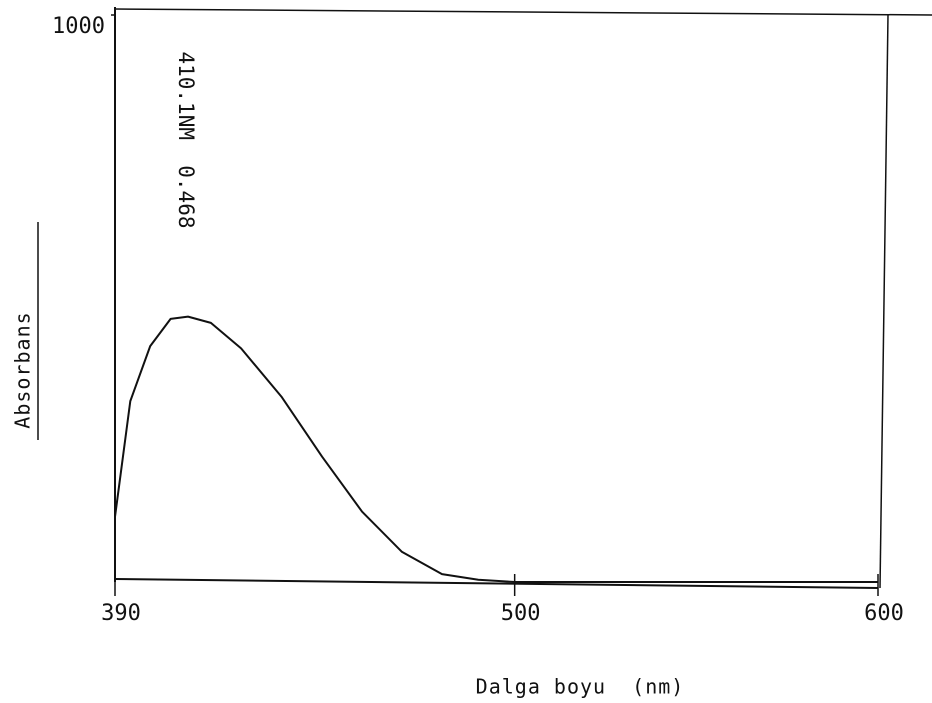 Image resolution: width=932 pixels, height=703 pixels. I want to click on y-axis-label: Absorbans, so click(23, 369).